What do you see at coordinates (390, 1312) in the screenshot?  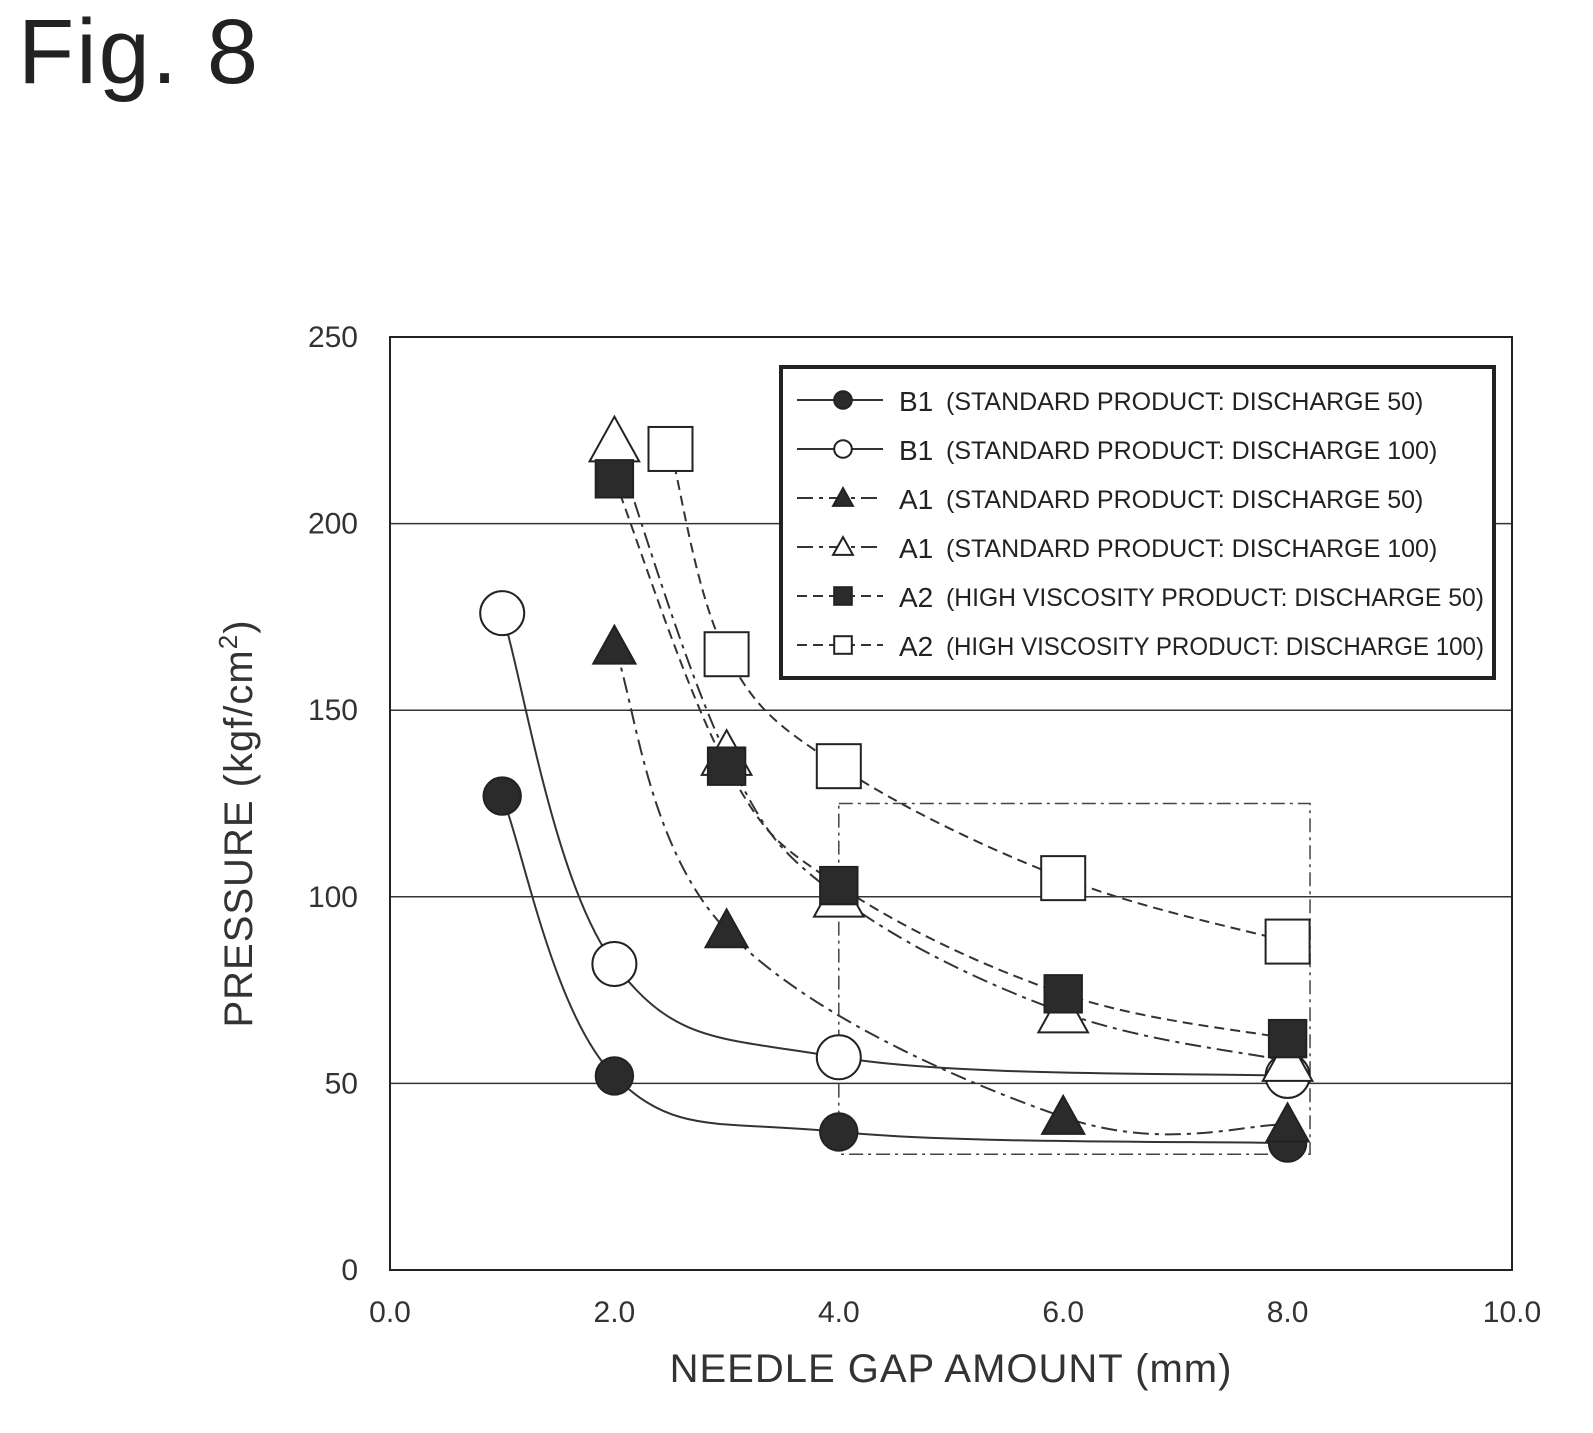 I see `x-tick-label: 0.0` at bounding box center [390, 1312].